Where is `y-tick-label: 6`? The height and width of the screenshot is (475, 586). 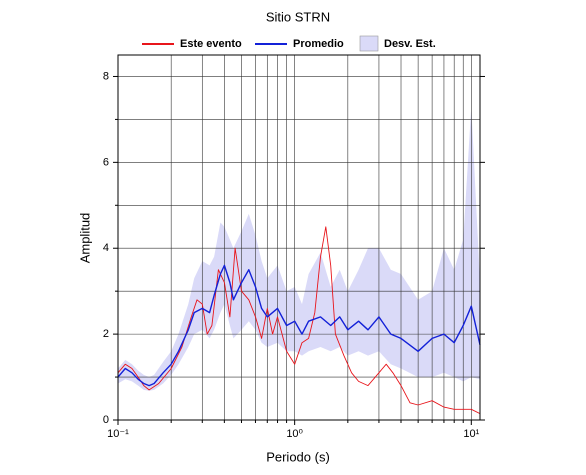 y-tick-label: 6 is located at coordinates (106, 162).